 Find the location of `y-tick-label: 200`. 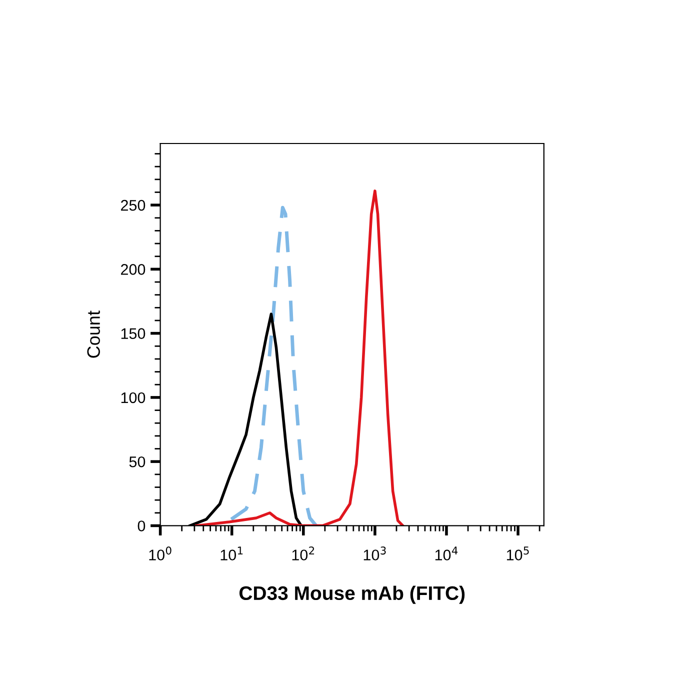

y-tick-label: 200 is located at coordinates (133, 269).